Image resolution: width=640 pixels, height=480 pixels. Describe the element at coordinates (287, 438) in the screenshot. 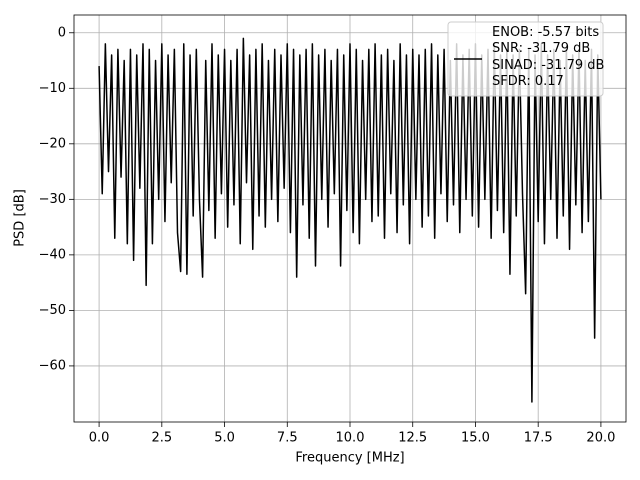

I see `x-tick-label: 7.5` at that location.